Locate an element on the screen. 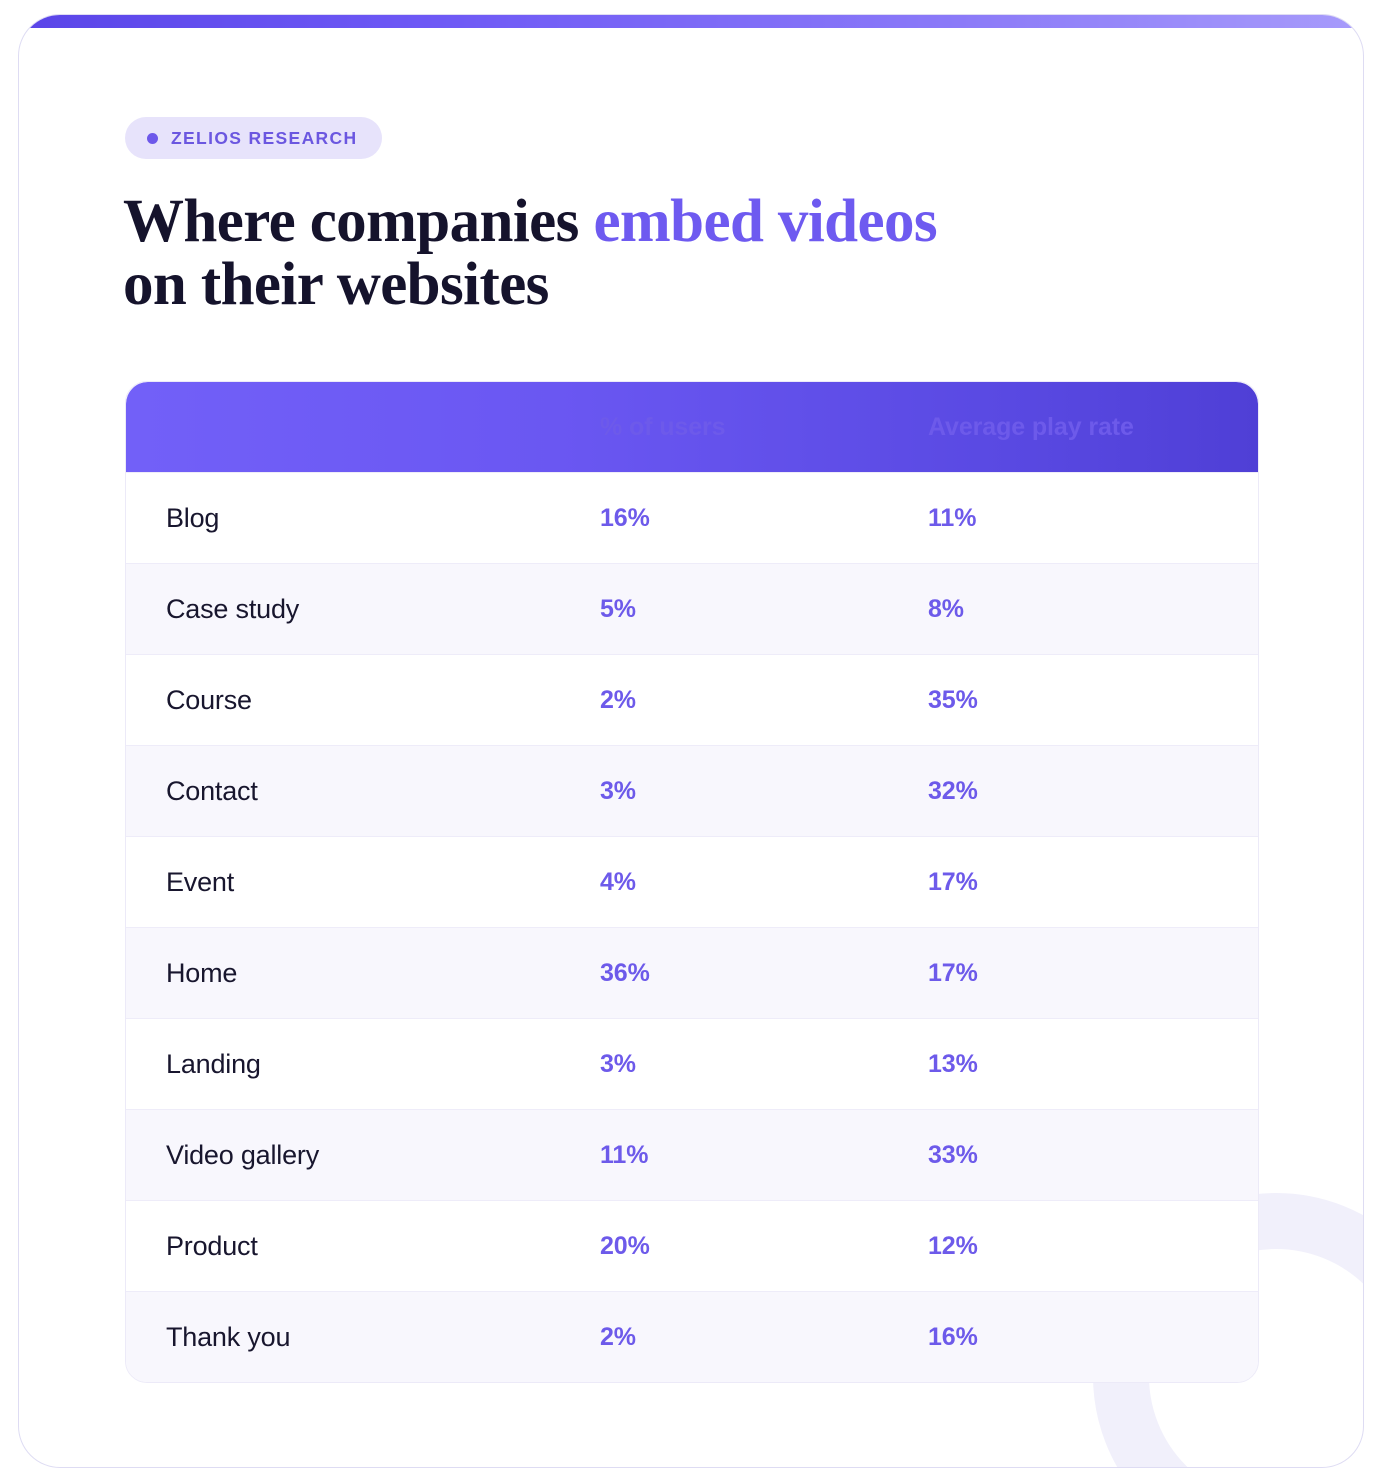 Image resolution: width=1382 pixels, height=1482 pixels. row-play-rate-value: 13% is located at coordinates (953, 1063).